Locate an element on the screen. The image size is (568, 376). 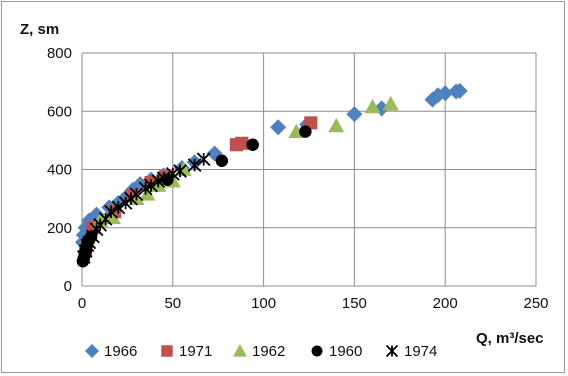
x-tick-label: 100 is located at coordinates (263, 303).